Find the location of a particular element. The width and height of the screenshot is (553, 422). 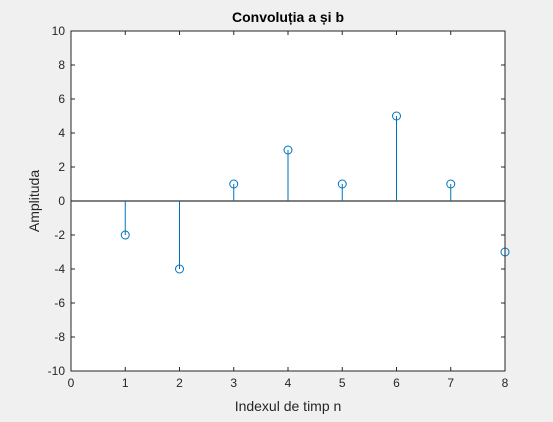

y-tick-label: 2 is located at coordinates (61, 167).